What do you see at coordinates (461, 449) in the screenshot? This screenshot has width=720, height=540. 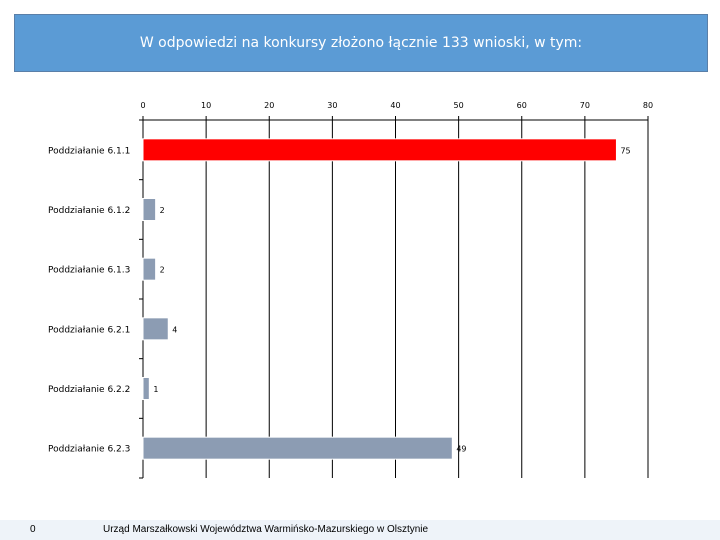 I see `data-label: 49` at bounding box center [461, 449].